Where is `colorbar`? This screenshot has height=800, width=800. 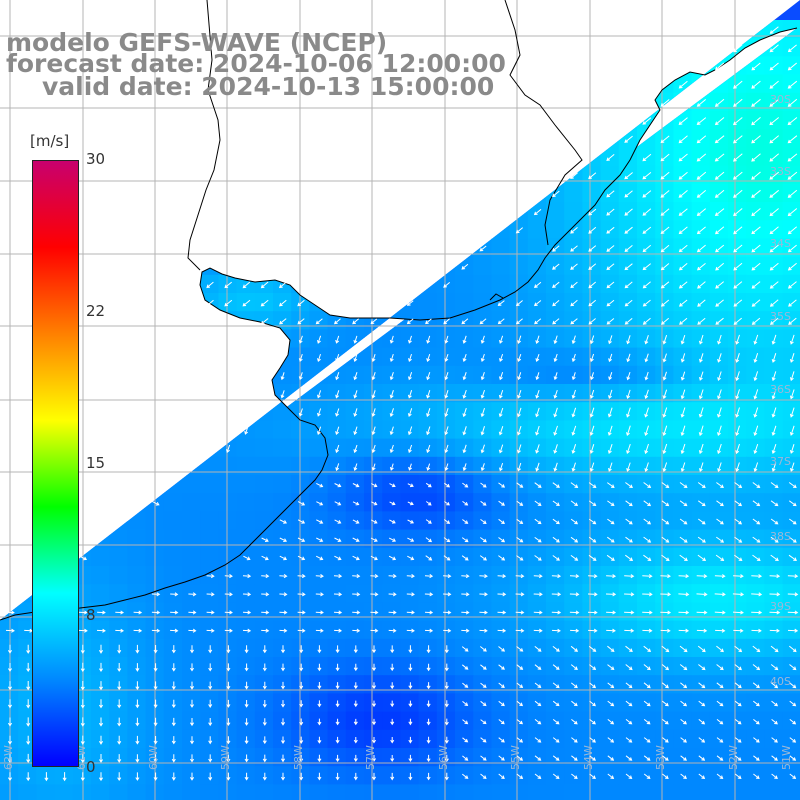
colorbar is located at coordinates (55, 463).